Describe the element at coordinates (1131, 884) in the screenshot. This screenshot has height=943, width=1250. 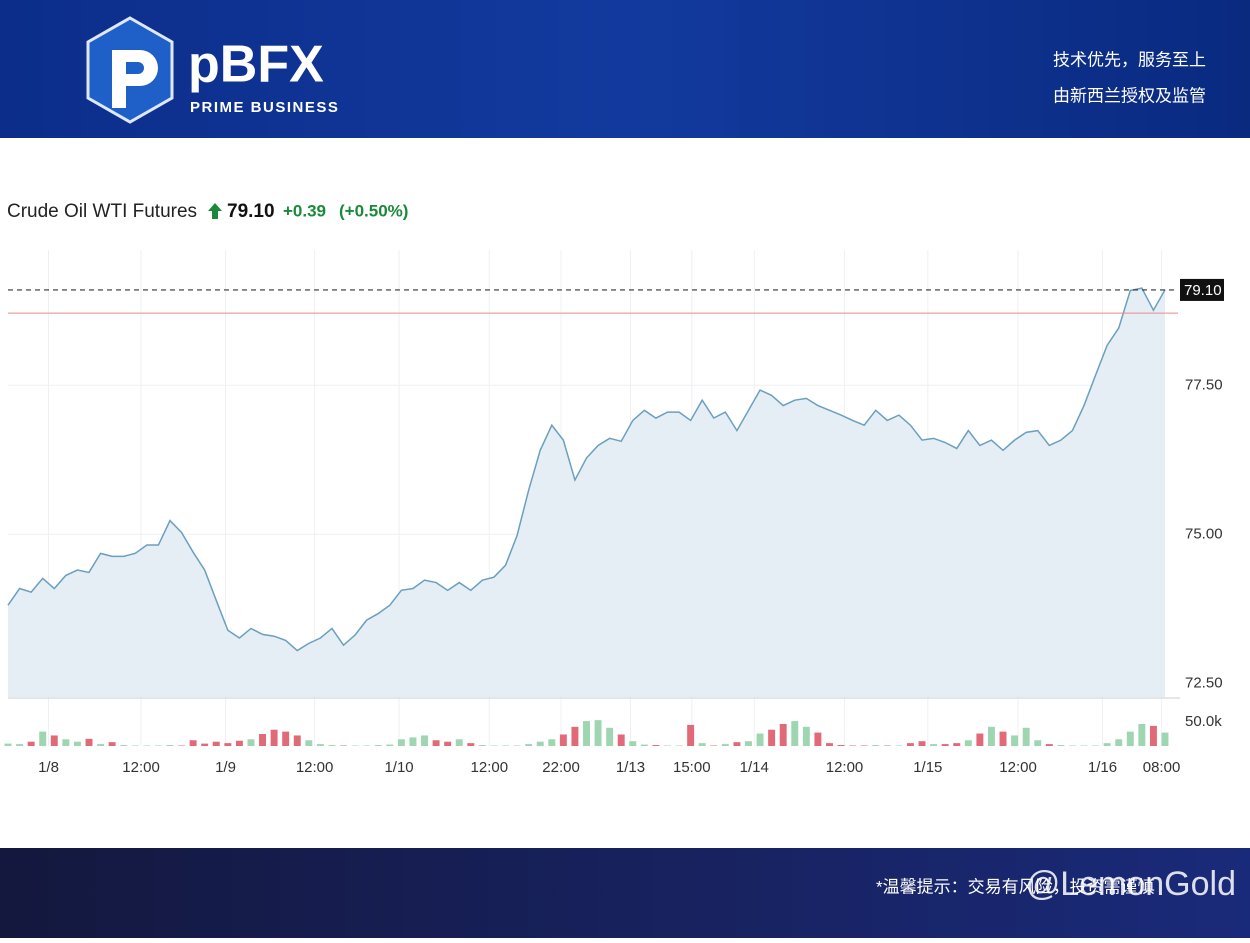
I see `watermark: @LemonGold` at that location.